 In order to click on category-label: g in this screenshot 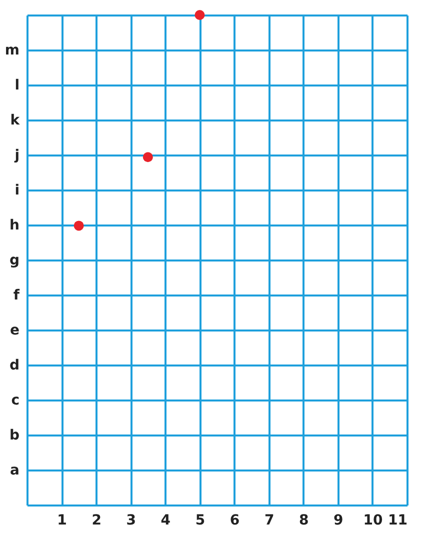, I will do `click(14, 260)`.